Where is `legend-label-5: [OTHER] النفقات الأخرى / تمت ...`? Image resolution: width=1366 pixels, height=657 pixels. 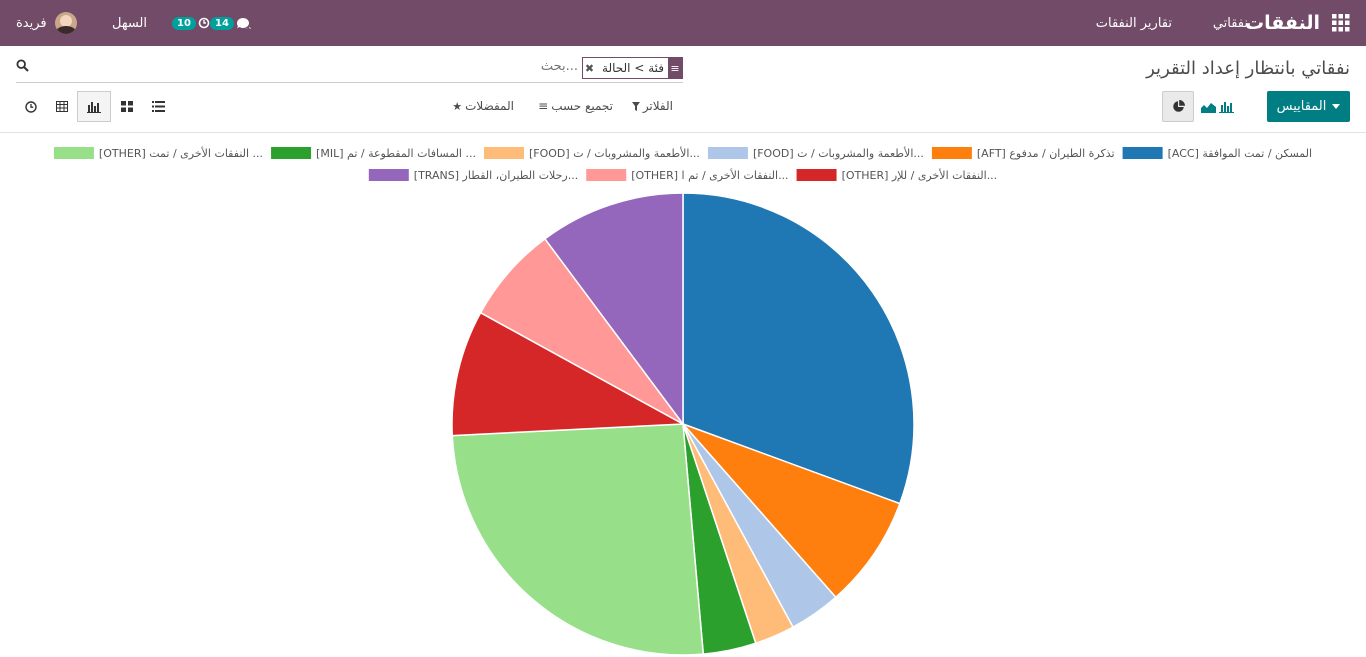 legend-label-5: [OTHER] النفقات الأخرى / تمت ... is located at coordinates (181, 153).